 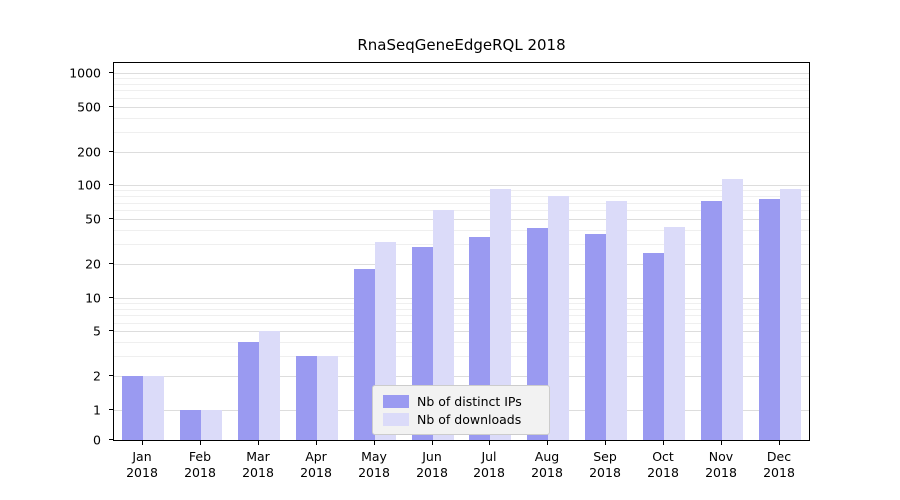 What do you see at coordinates (595, 337) in the screenshot?
I see `bar-sep-ips` at bounding box center [595, 337].